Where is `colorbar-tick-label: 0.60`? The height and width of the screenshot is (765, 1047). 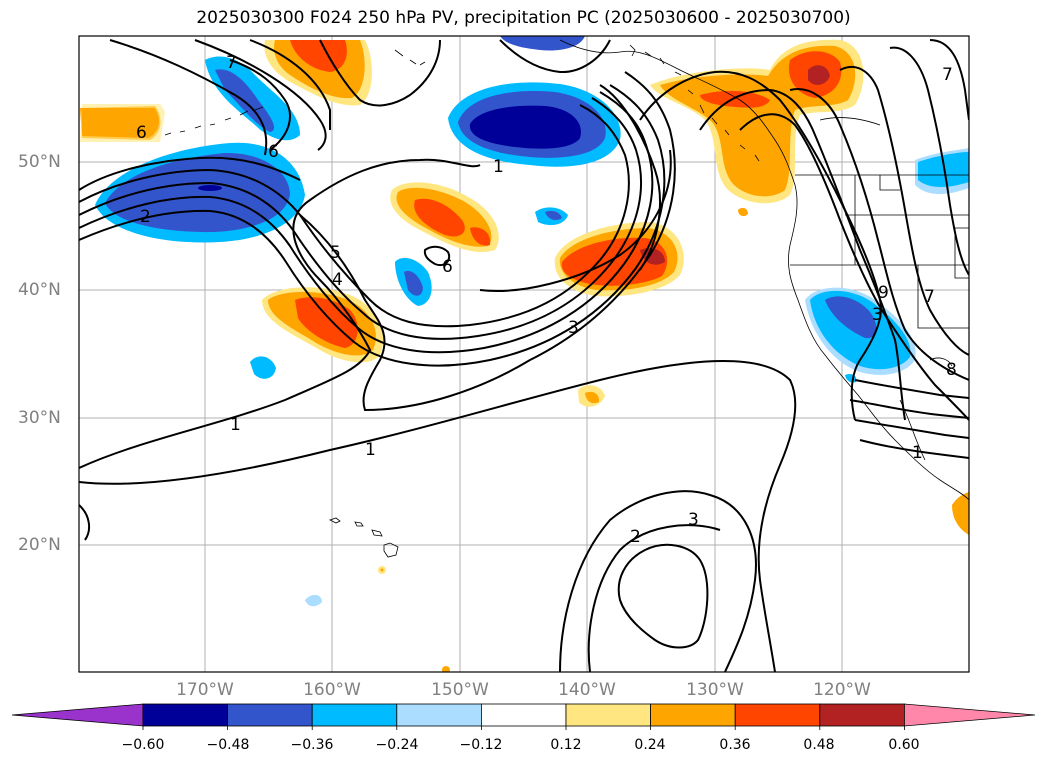
colorbar-tick-label: 0.60 is located at coordinates (904, 745).